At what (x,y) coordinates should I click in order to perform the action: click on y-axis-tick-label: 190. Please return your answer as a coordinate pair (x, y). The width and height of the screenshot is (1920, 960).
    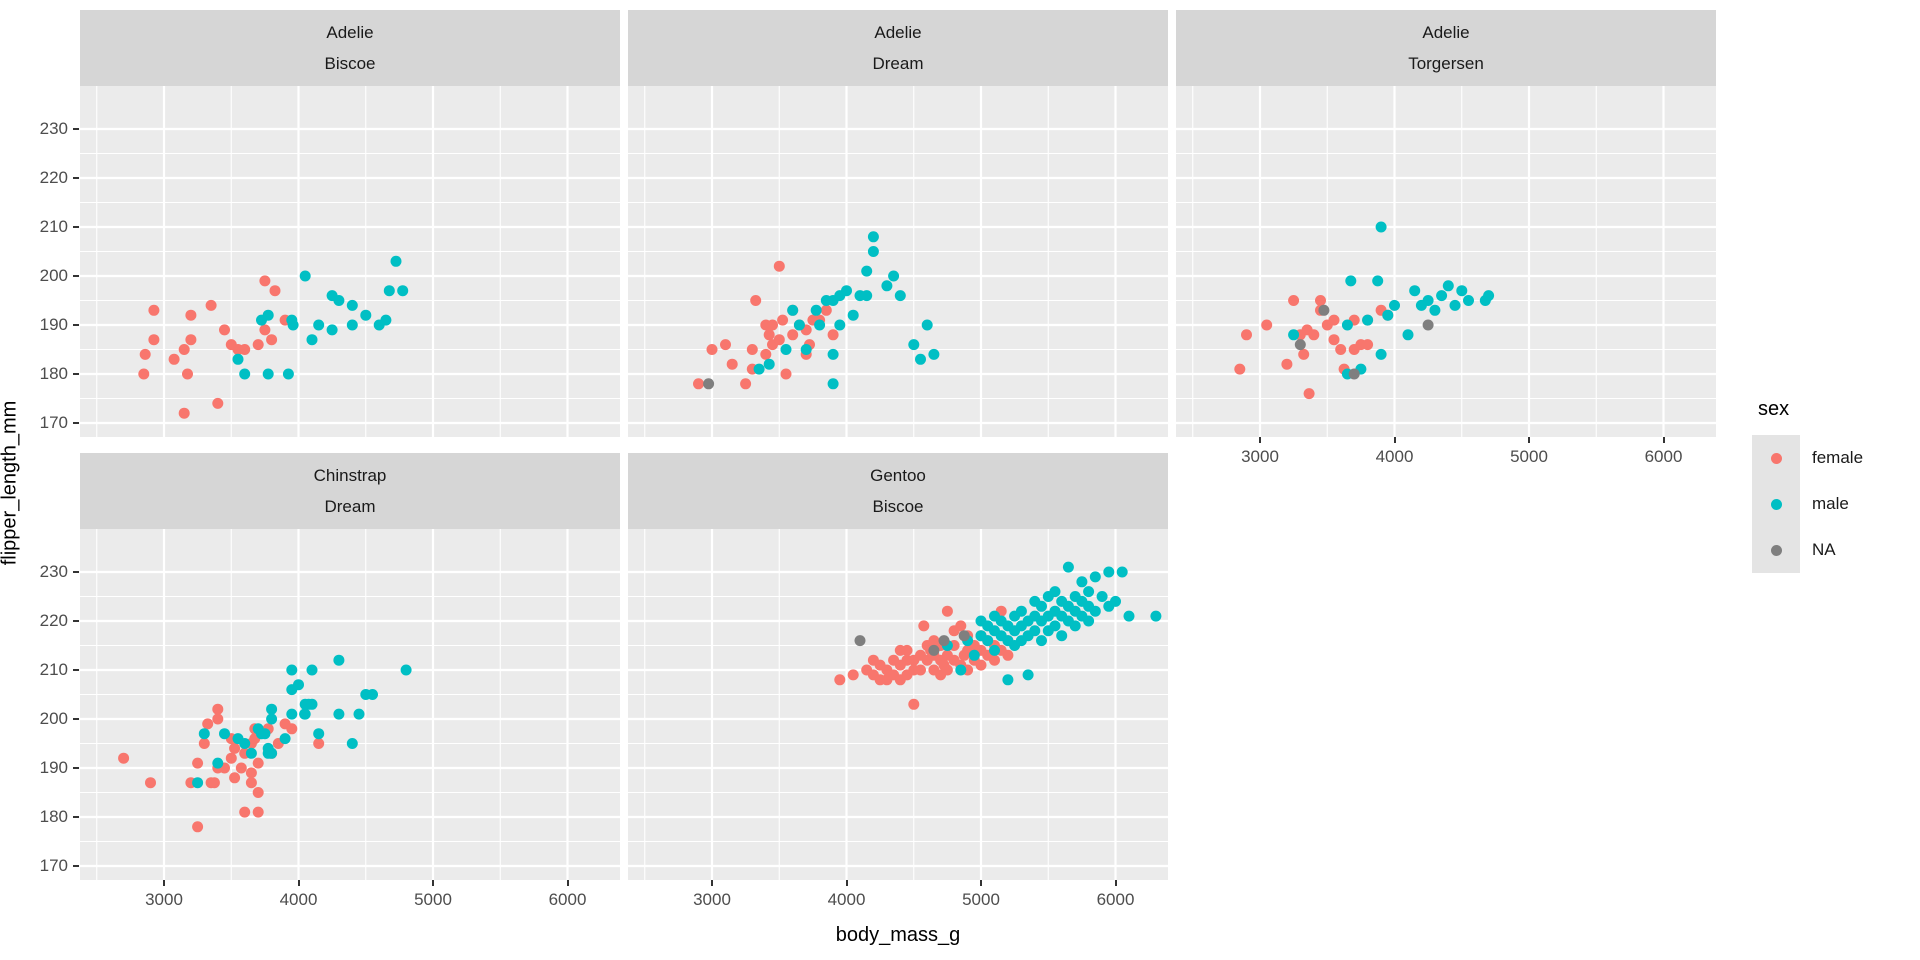
    Looking at the image, I should click on (53, 324).